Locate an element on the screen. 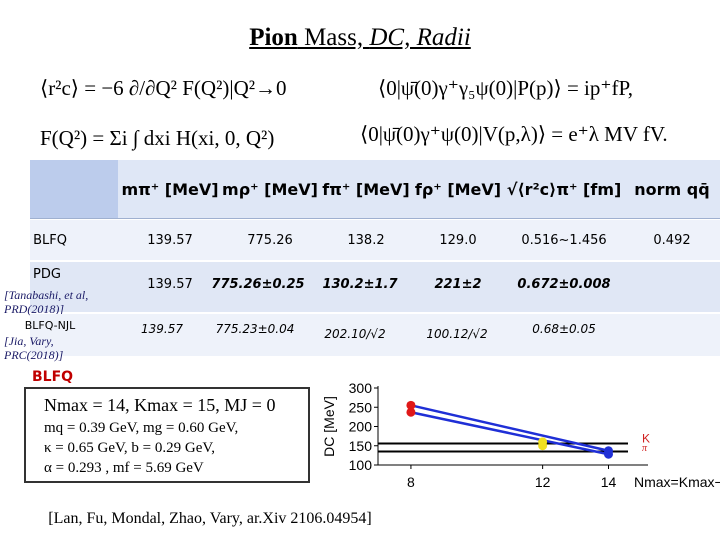 This screenshot has height=540, width=720. param-line: κ = 0.65 GeV, b = 0.29 GeV, is located at coordinates (130, 448).